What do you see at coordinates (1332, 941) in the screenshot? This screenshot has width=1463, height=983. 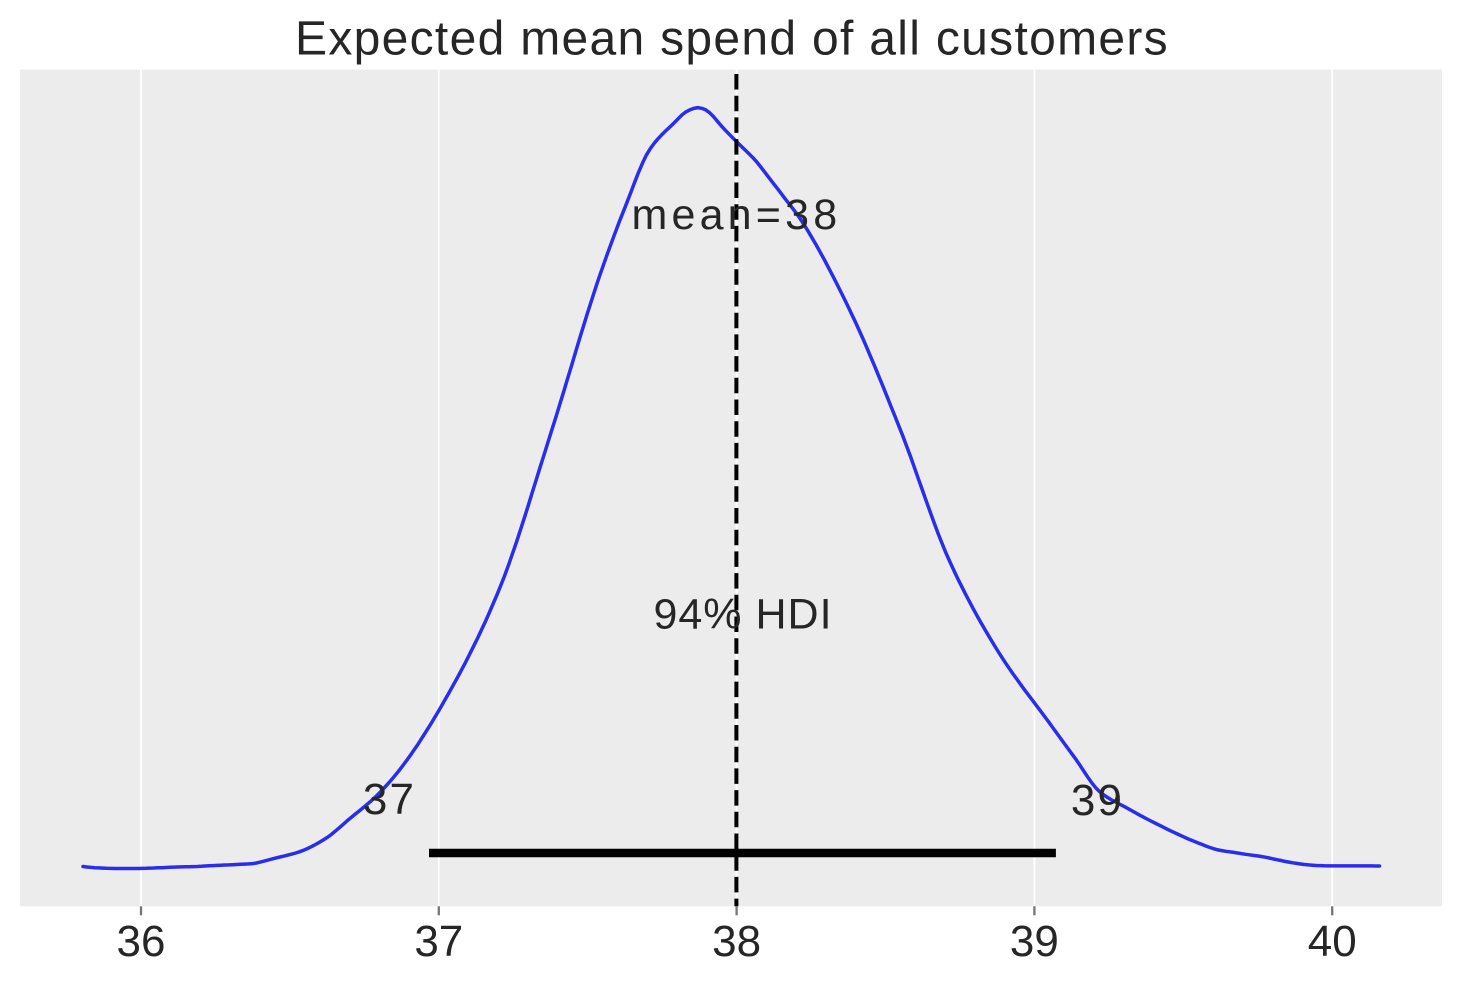 I see `svg-text: 40` at bounding box center [1332, 941].